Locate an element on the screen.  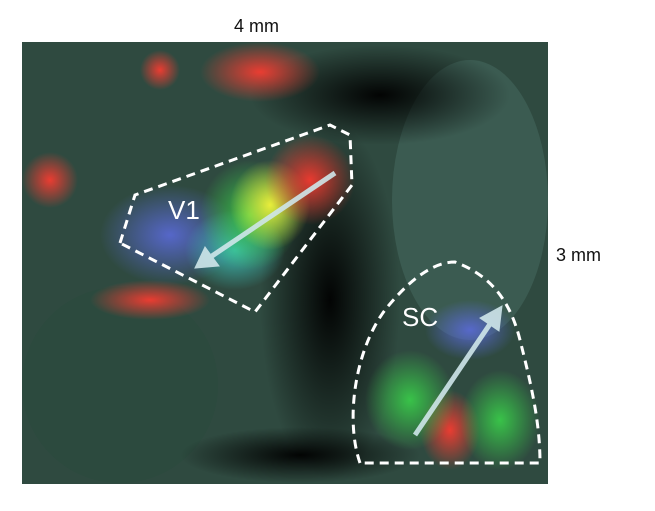
region-label-sc: SC is located at coordinates (420, 317).